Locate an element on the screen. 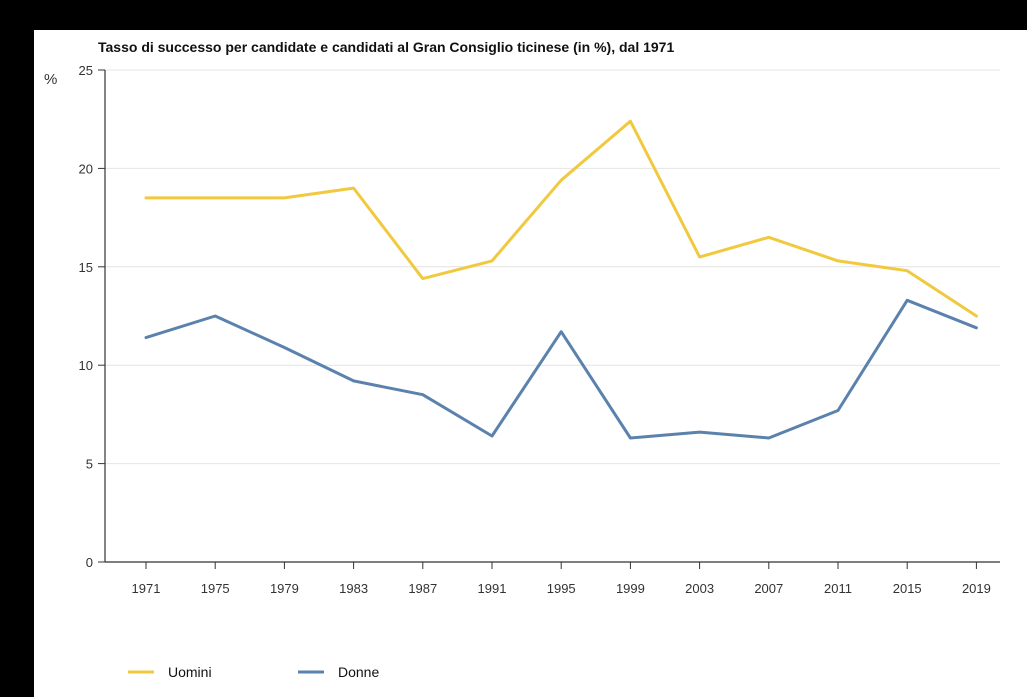  legend: Uomini Donne is located at coordinates (253, 672).